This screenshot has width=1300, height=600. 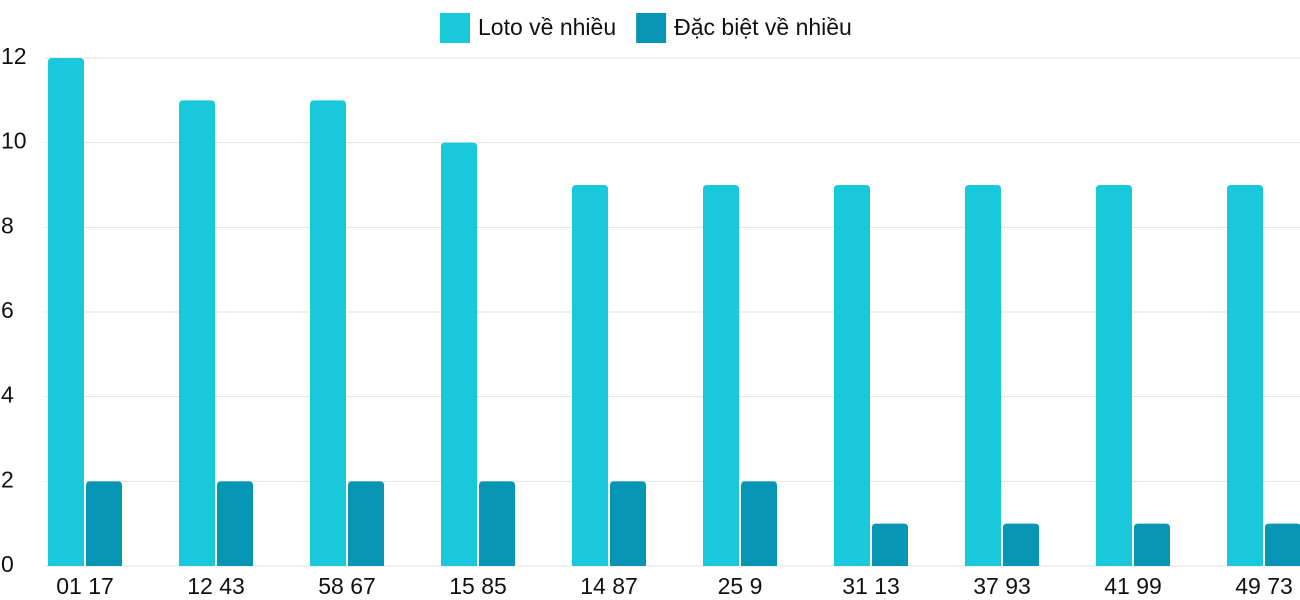 What do you see at coordinates (871, 586) in the screenshot?
I see `x-tick-label: 31 13` at bounding box center [871, 586].